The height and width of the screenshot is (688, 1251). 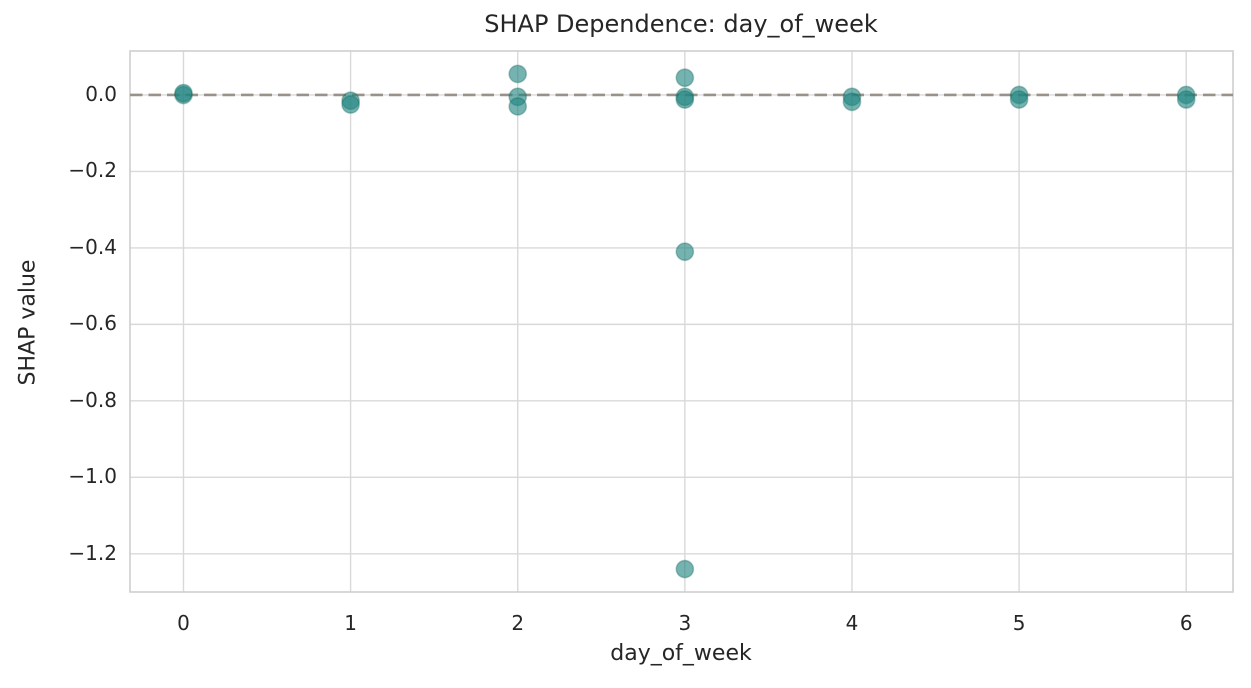 What do you see at coordinates (1019, 623) in the screenshot?
I see `x-tick-label: 5` at bounding box center [1019, 623].